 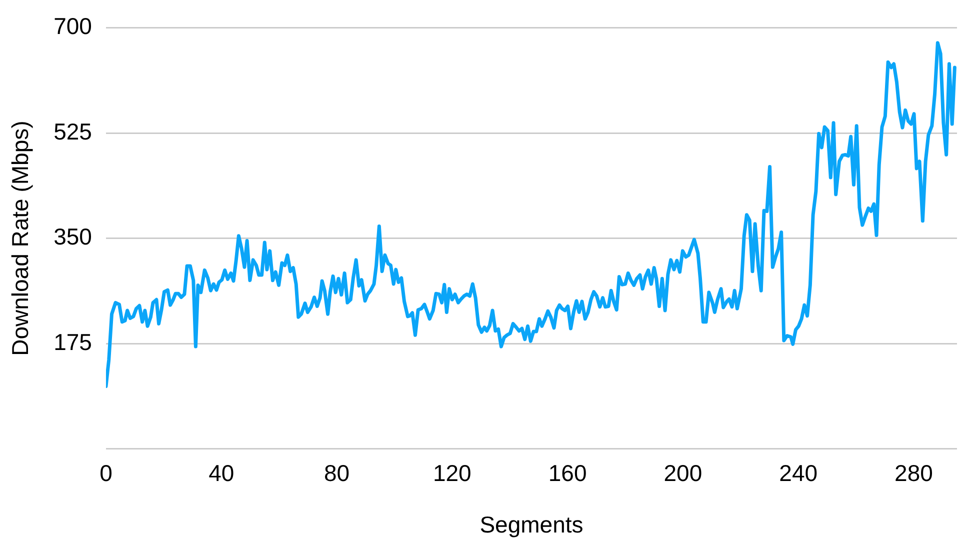 I want to click on y-tick-label: 175, so click(x=73, y=341).